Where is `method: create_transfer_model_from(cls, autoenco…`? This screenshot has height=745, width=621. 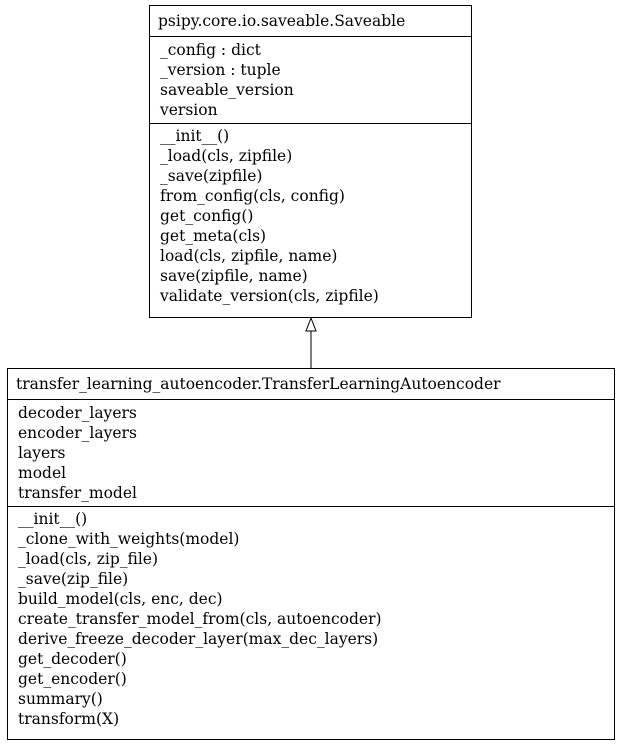
method: create_transfer_model_from(cls, autoenco… is located at coordinates (312, 619).